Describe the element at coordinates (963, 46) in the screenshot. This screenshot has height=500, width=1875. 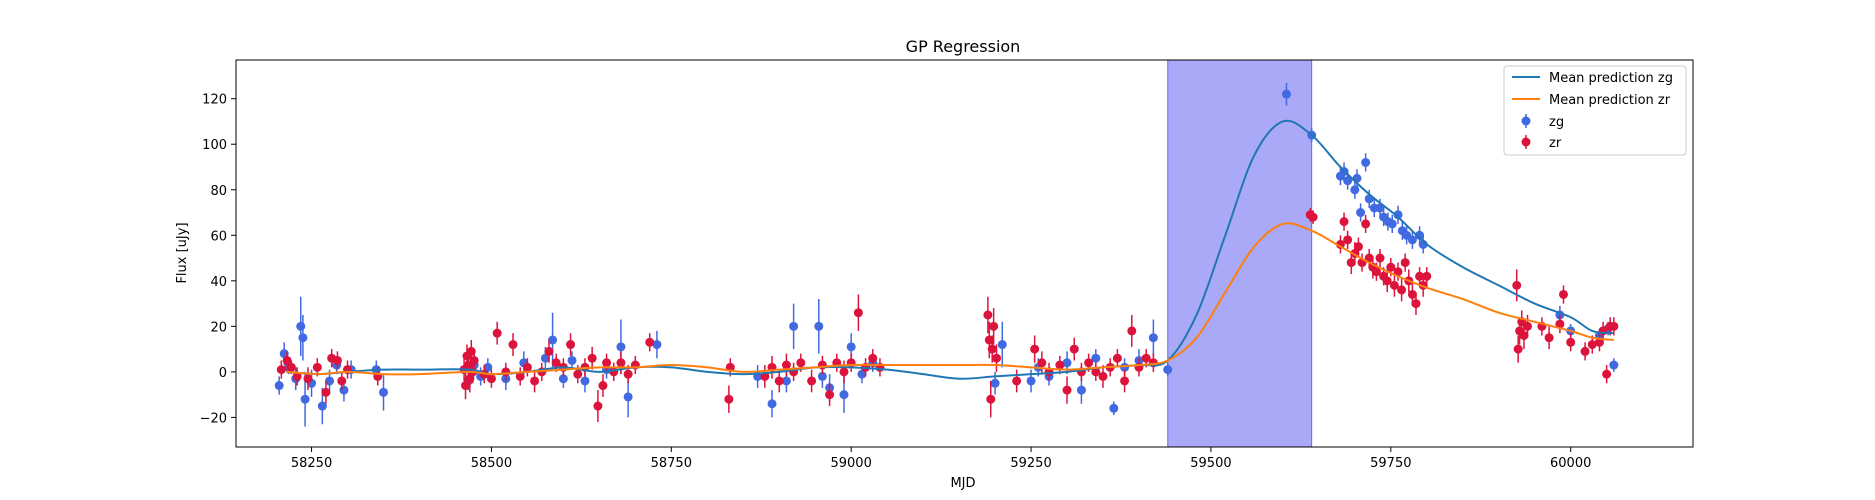
I see `chart-title: GP Regression` at that location.